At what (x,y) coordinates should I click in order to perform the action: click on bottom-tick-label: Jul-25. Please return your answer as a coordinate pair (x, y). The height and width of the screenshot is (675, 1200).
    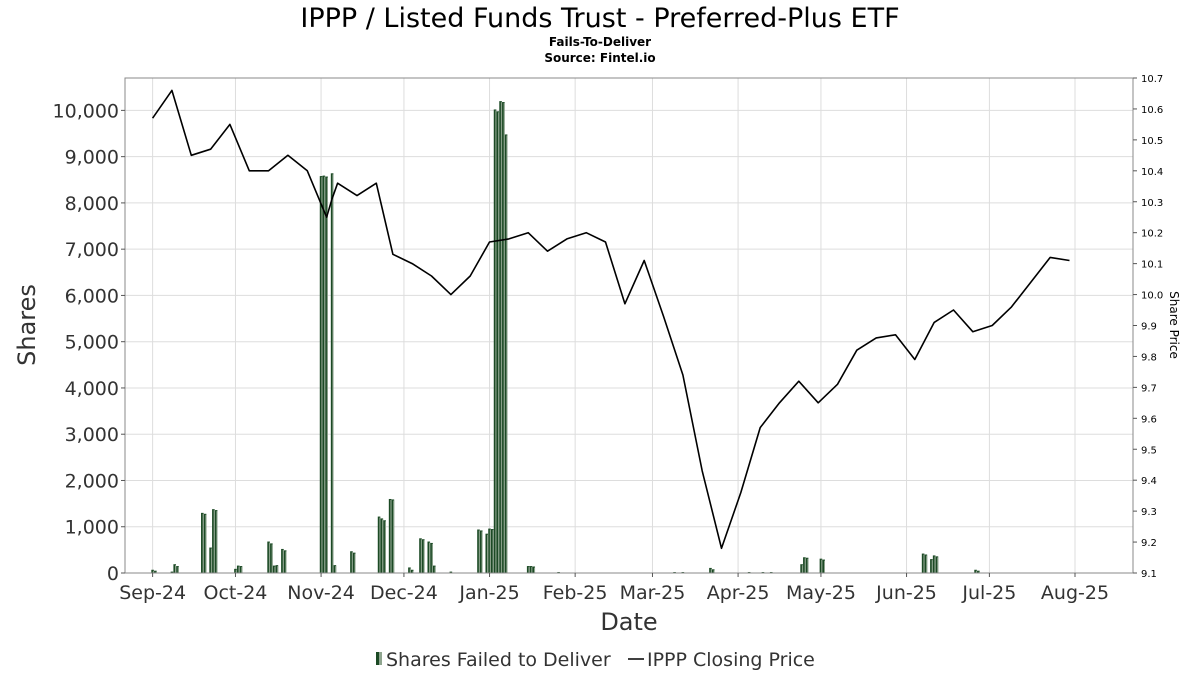
    Looking at the image, I should click on (988, 593).